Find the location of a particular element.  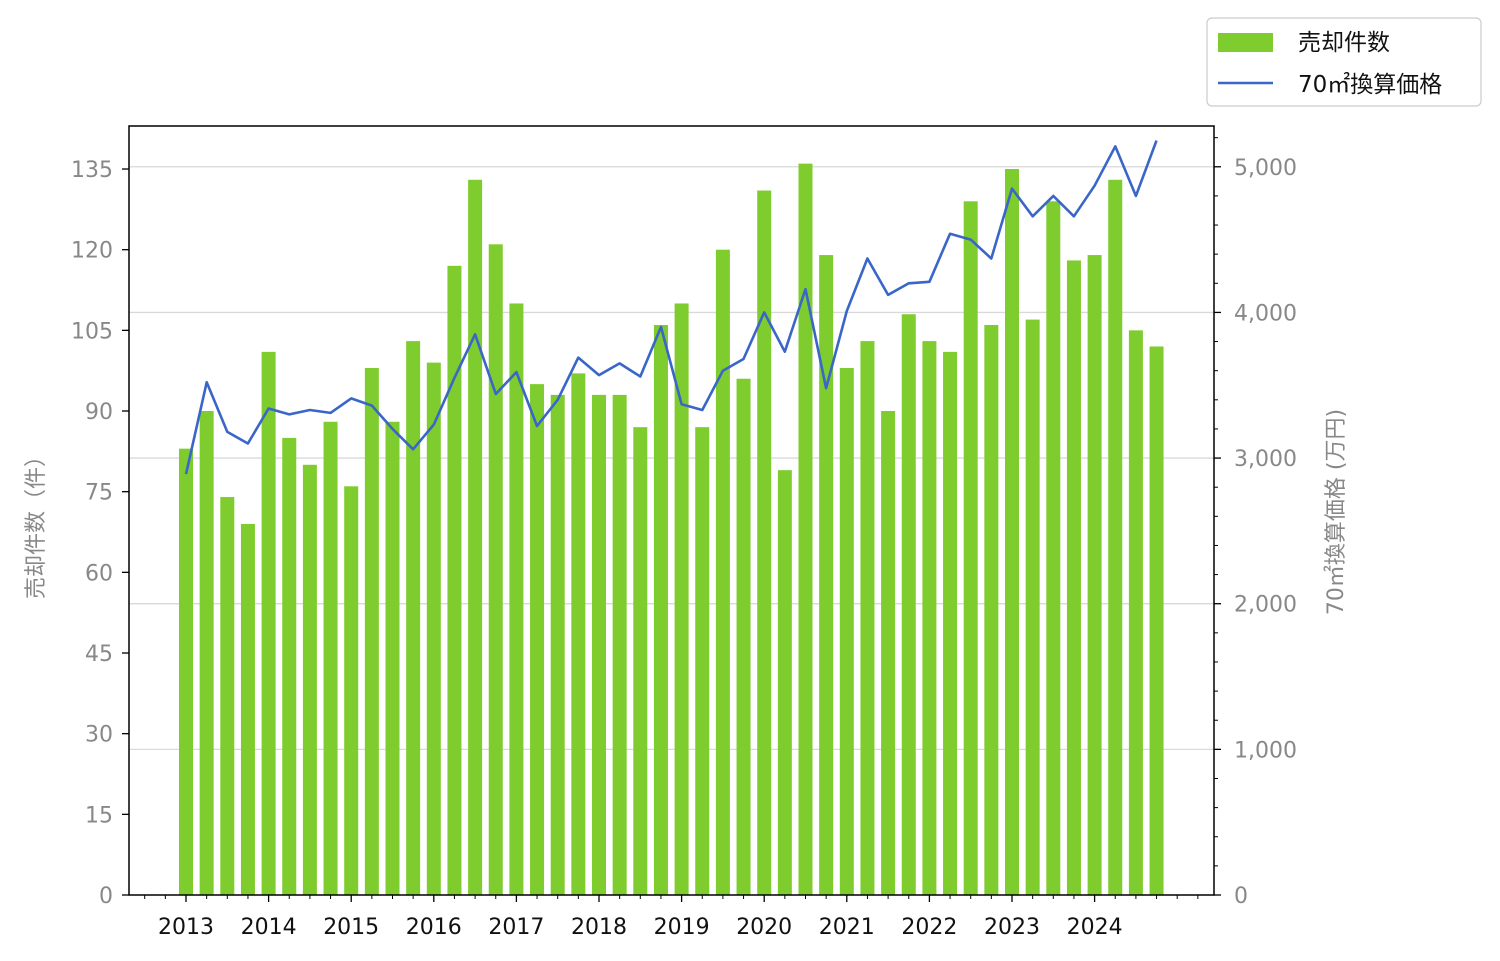

legend-label-bar: 売却件数 is located at coordinates (1344, 43).